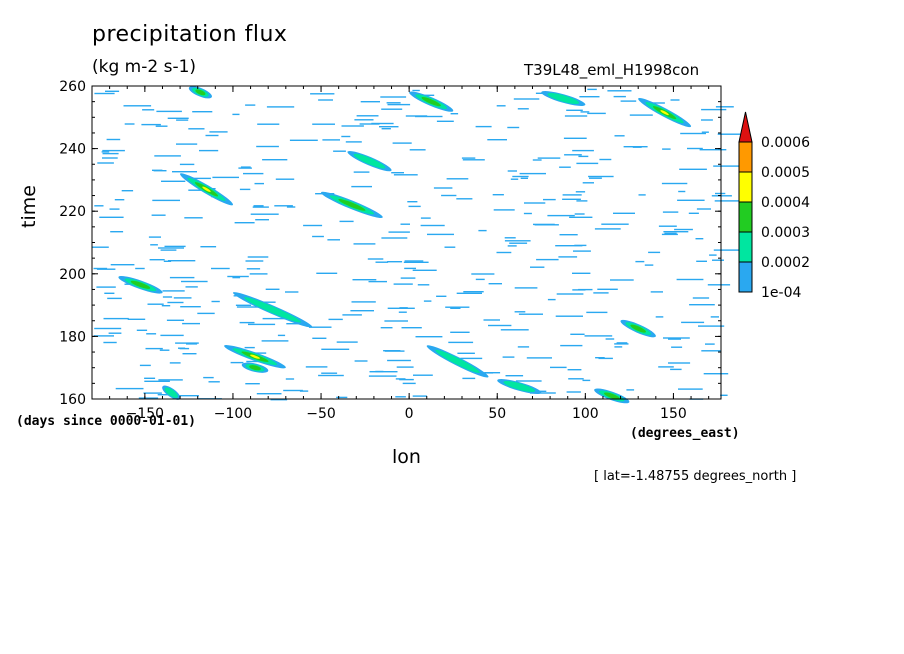  What do you see at coordinates (612, 70) in the screenshot?
I see `run-name: T39L48_eml_H1998con` at bounding box center [612, 70].